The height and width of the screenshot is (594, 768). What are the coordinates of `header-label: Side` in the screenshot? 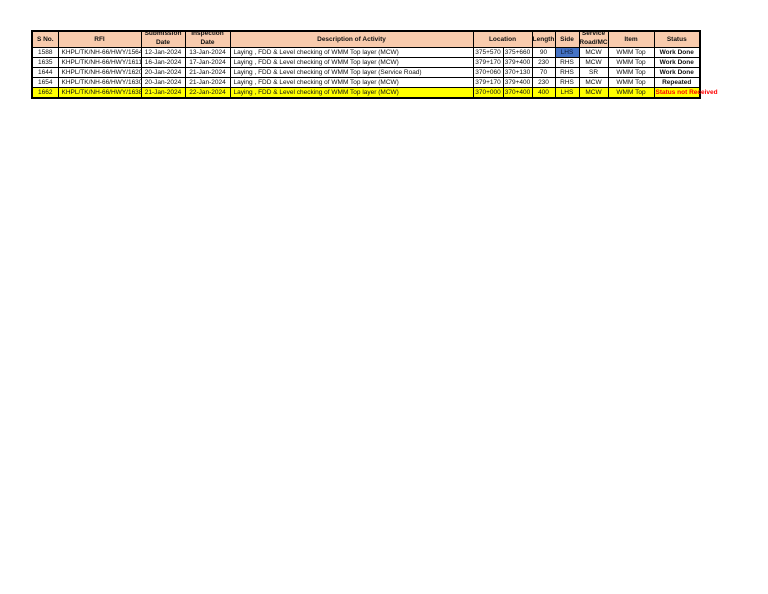 It's located at (567, 39).